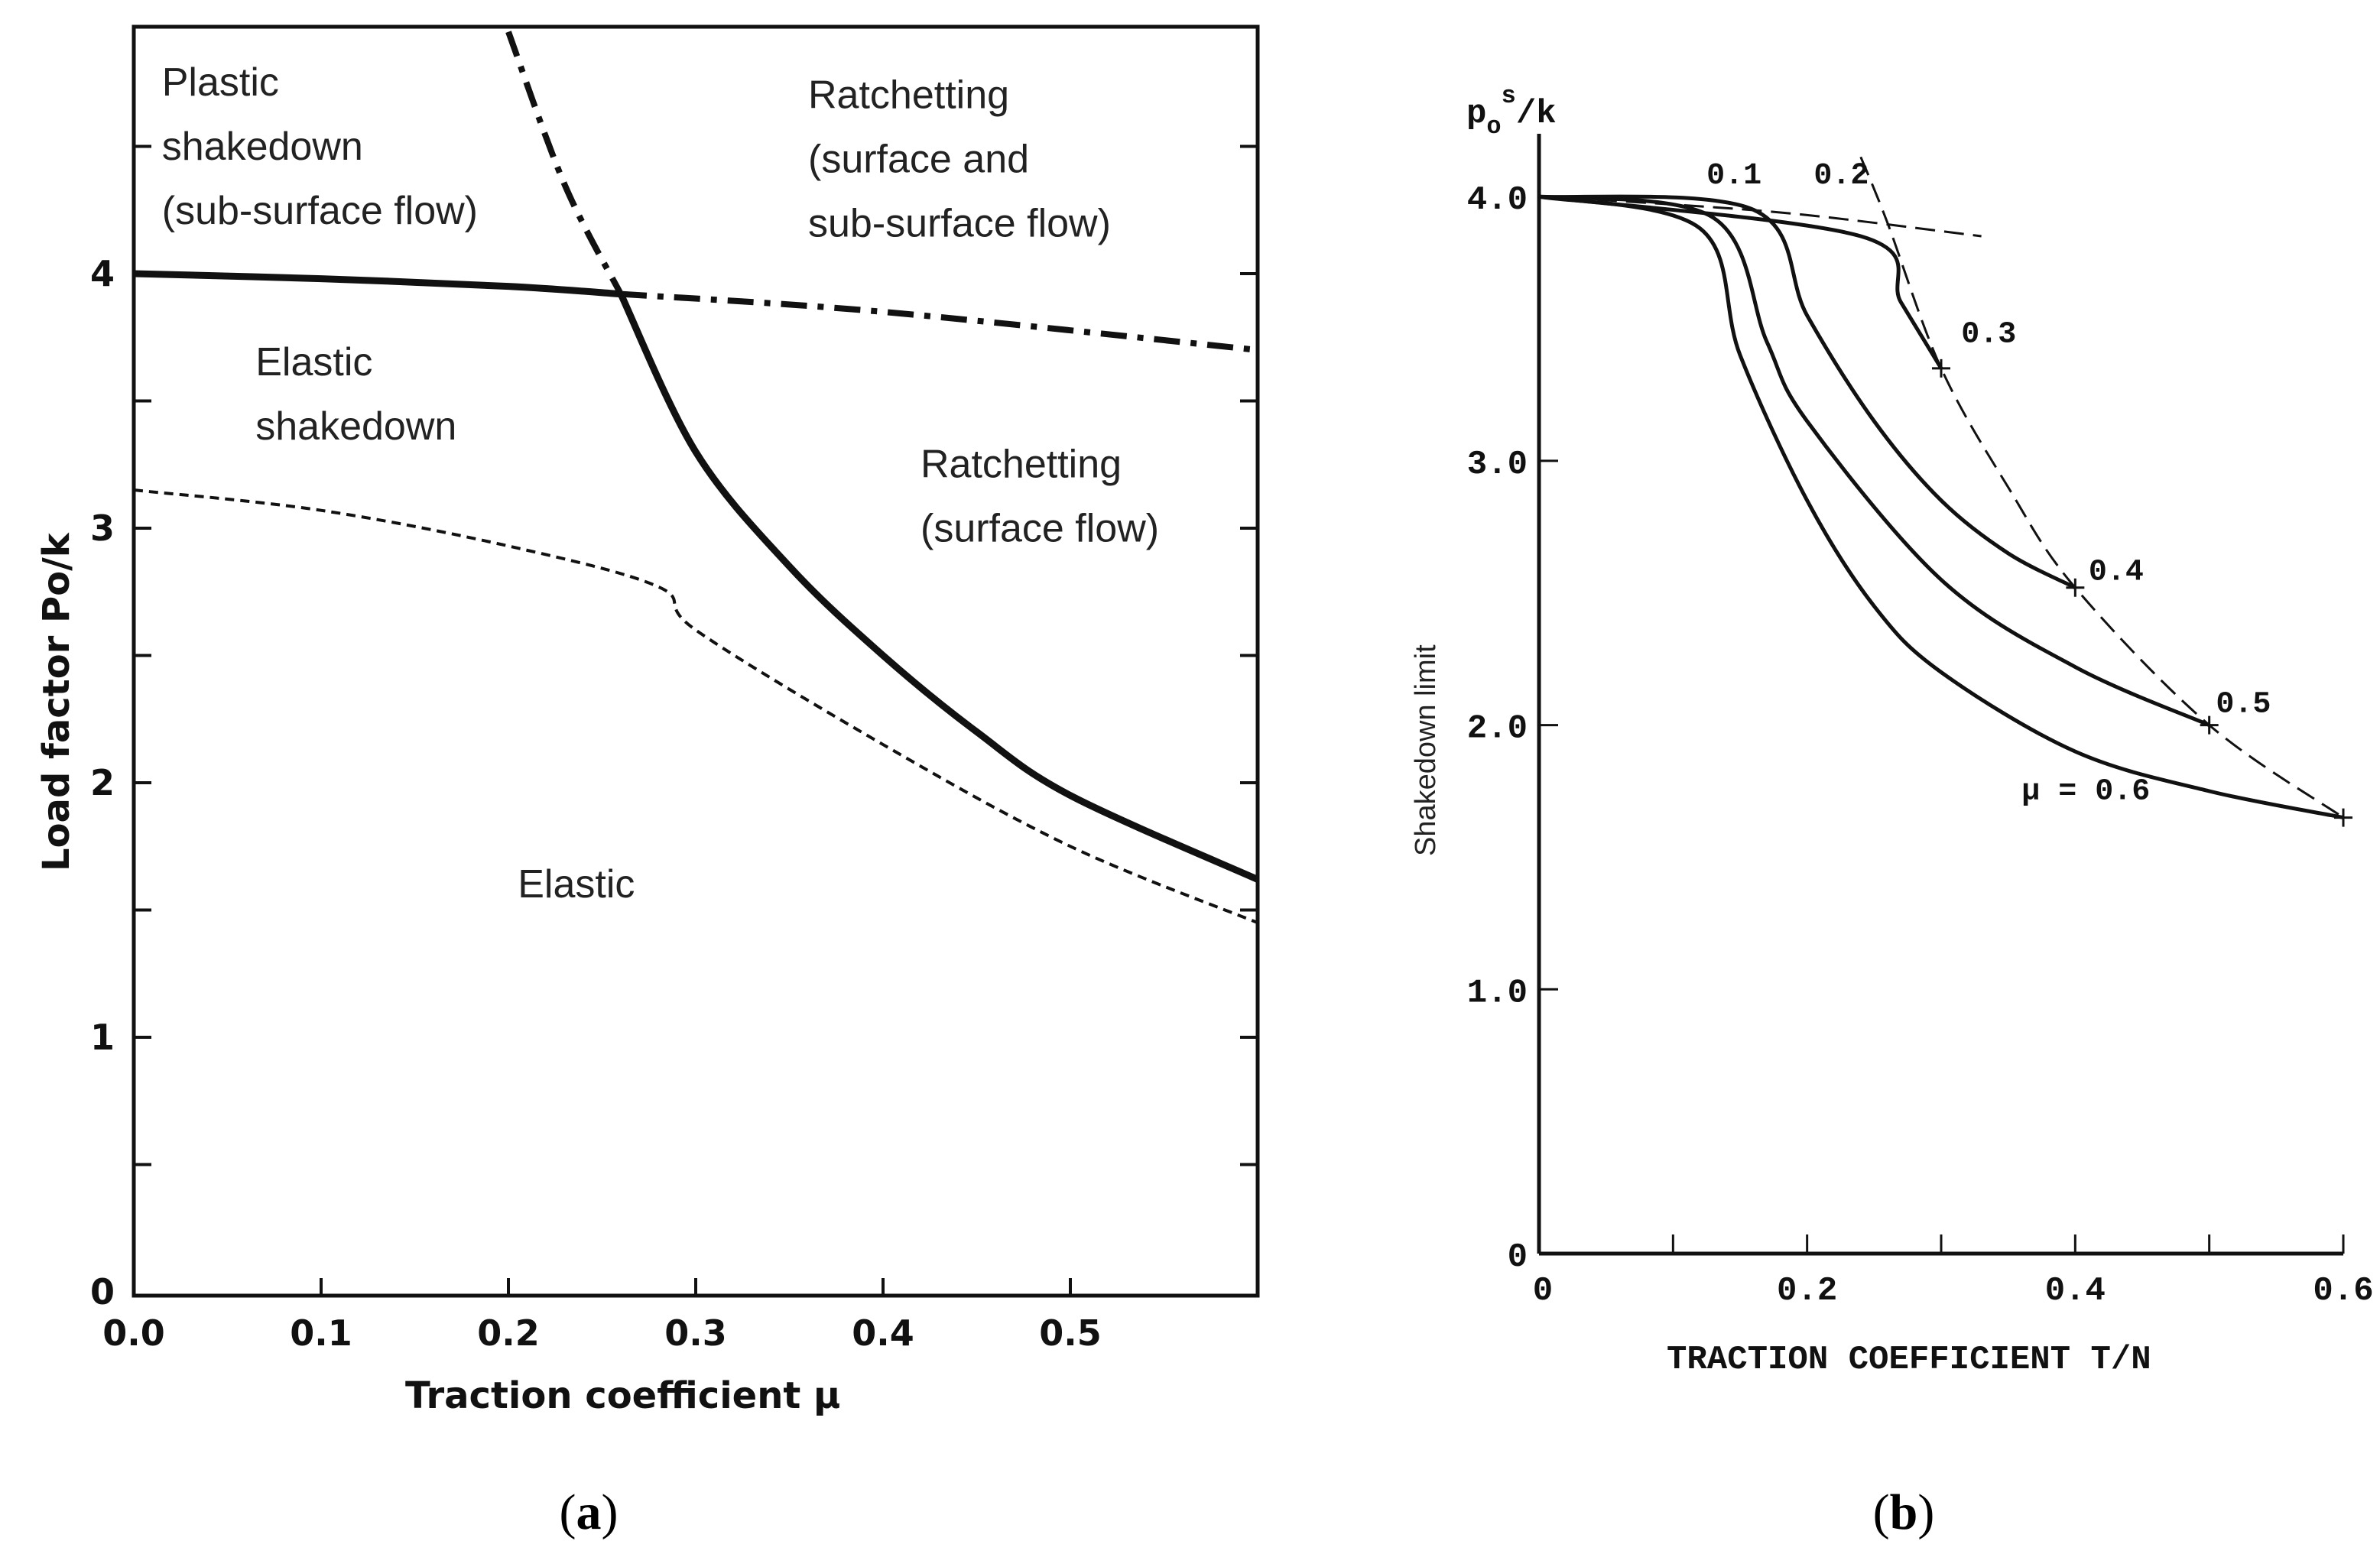 Image resolution: width=2380 pixels, height=1554 pixels. What do you see at coordinates (102, 528) in the screenshot?
I see `chart-a-y-tick-label: 3` at bounding box center [102, 528].